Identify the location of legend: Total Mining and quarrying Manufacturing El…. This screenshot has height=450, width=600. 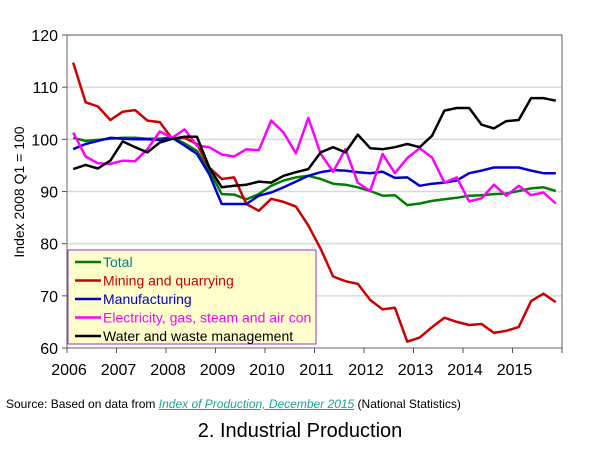
(192, 297).